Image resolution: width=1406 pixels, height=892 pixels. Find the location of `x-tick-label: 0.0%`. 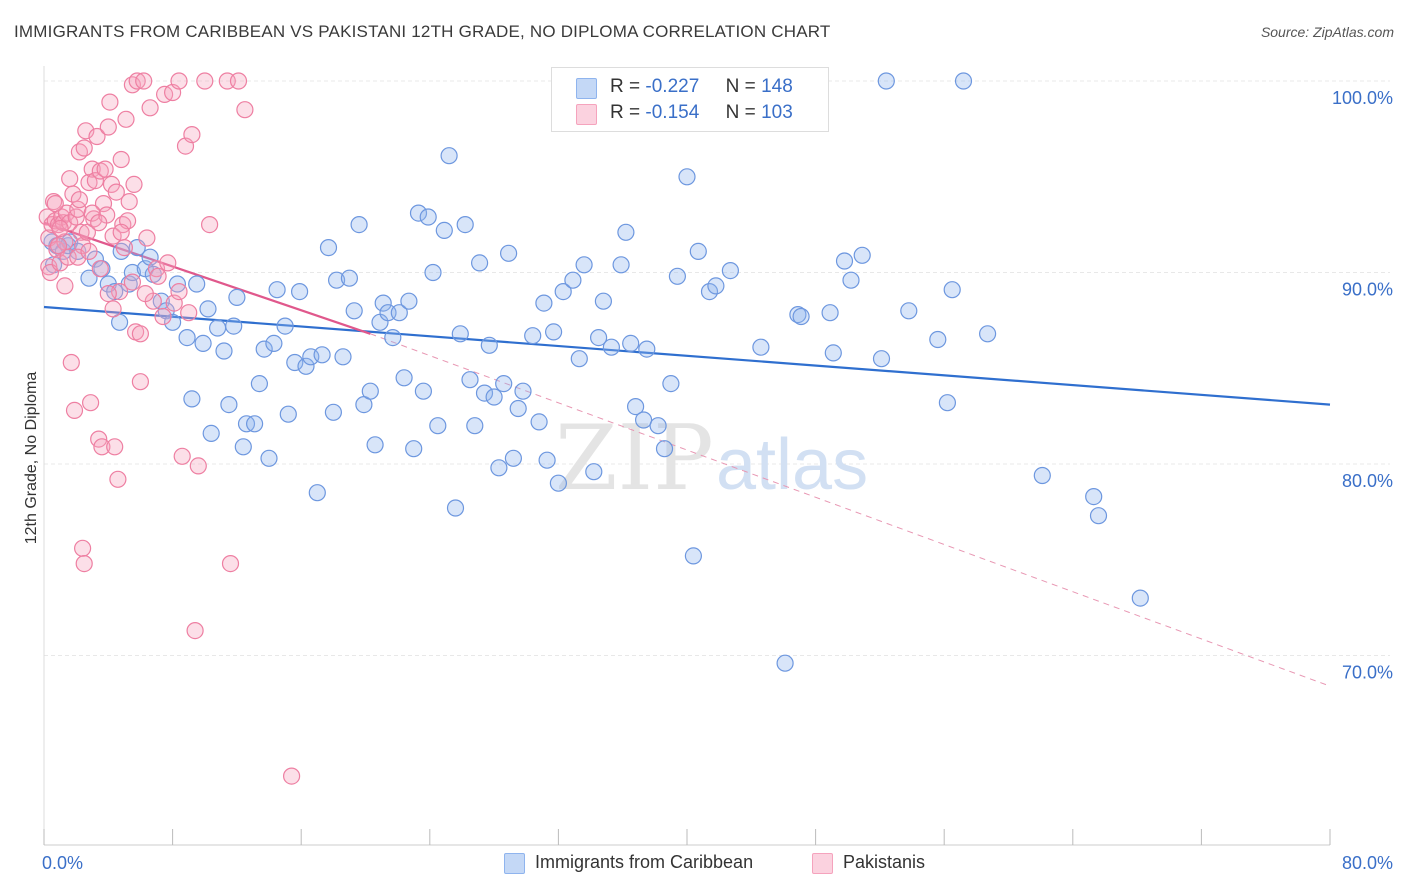

x-tick-label: 0.0% is located at coordinates (62, 863).